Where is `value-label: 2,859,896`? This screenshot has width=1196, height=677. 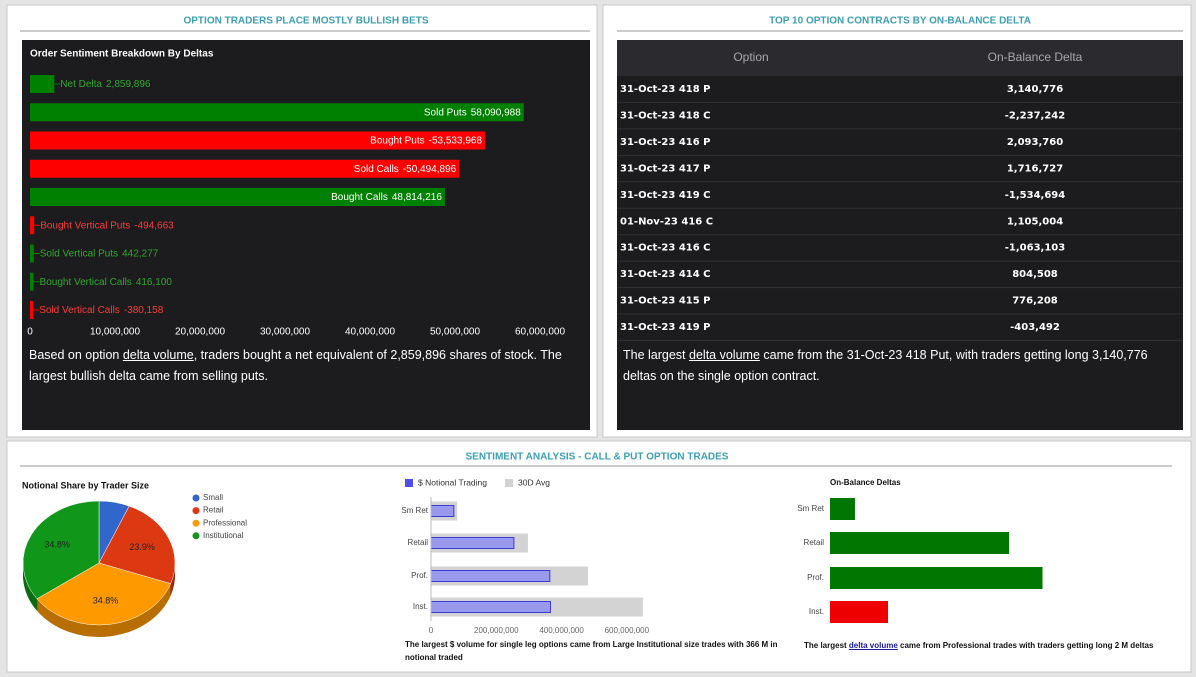 value-label: 2,859,896 is located at coordinates (128, 84).